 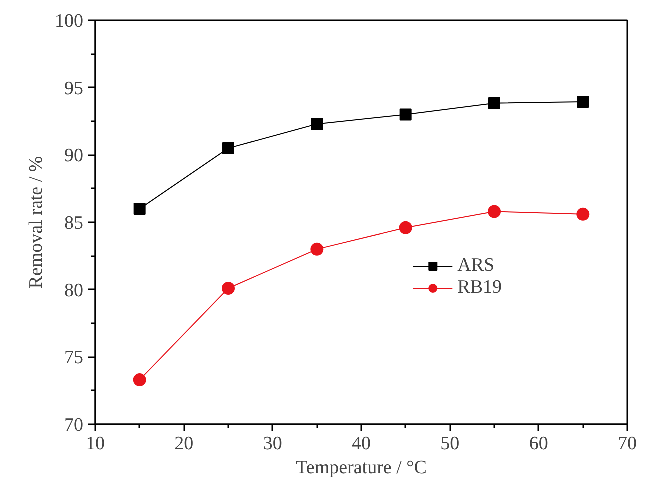 I want to click on legend-label: ARS, so click(x=476, y=266).